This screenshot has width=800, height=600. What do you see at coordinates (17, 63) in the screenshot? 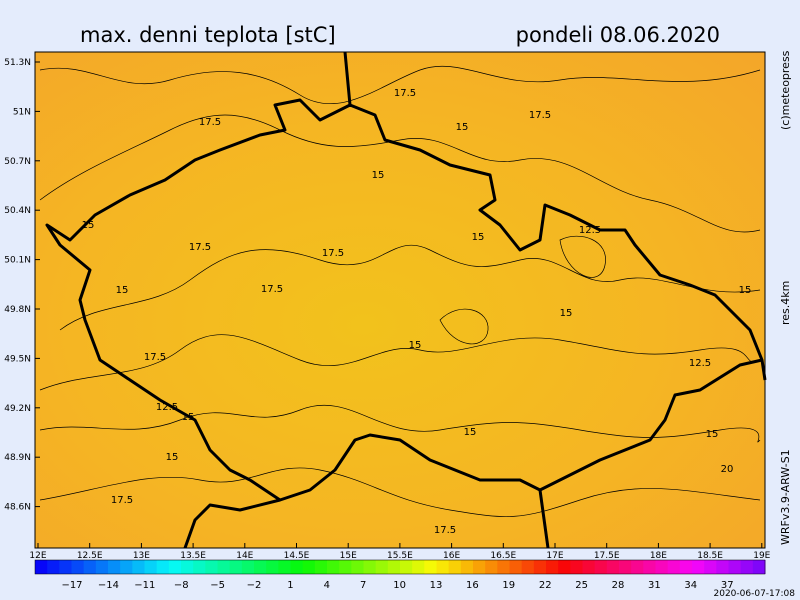
I see `lat-label: 51.3N` at bounding box center [17, 63].